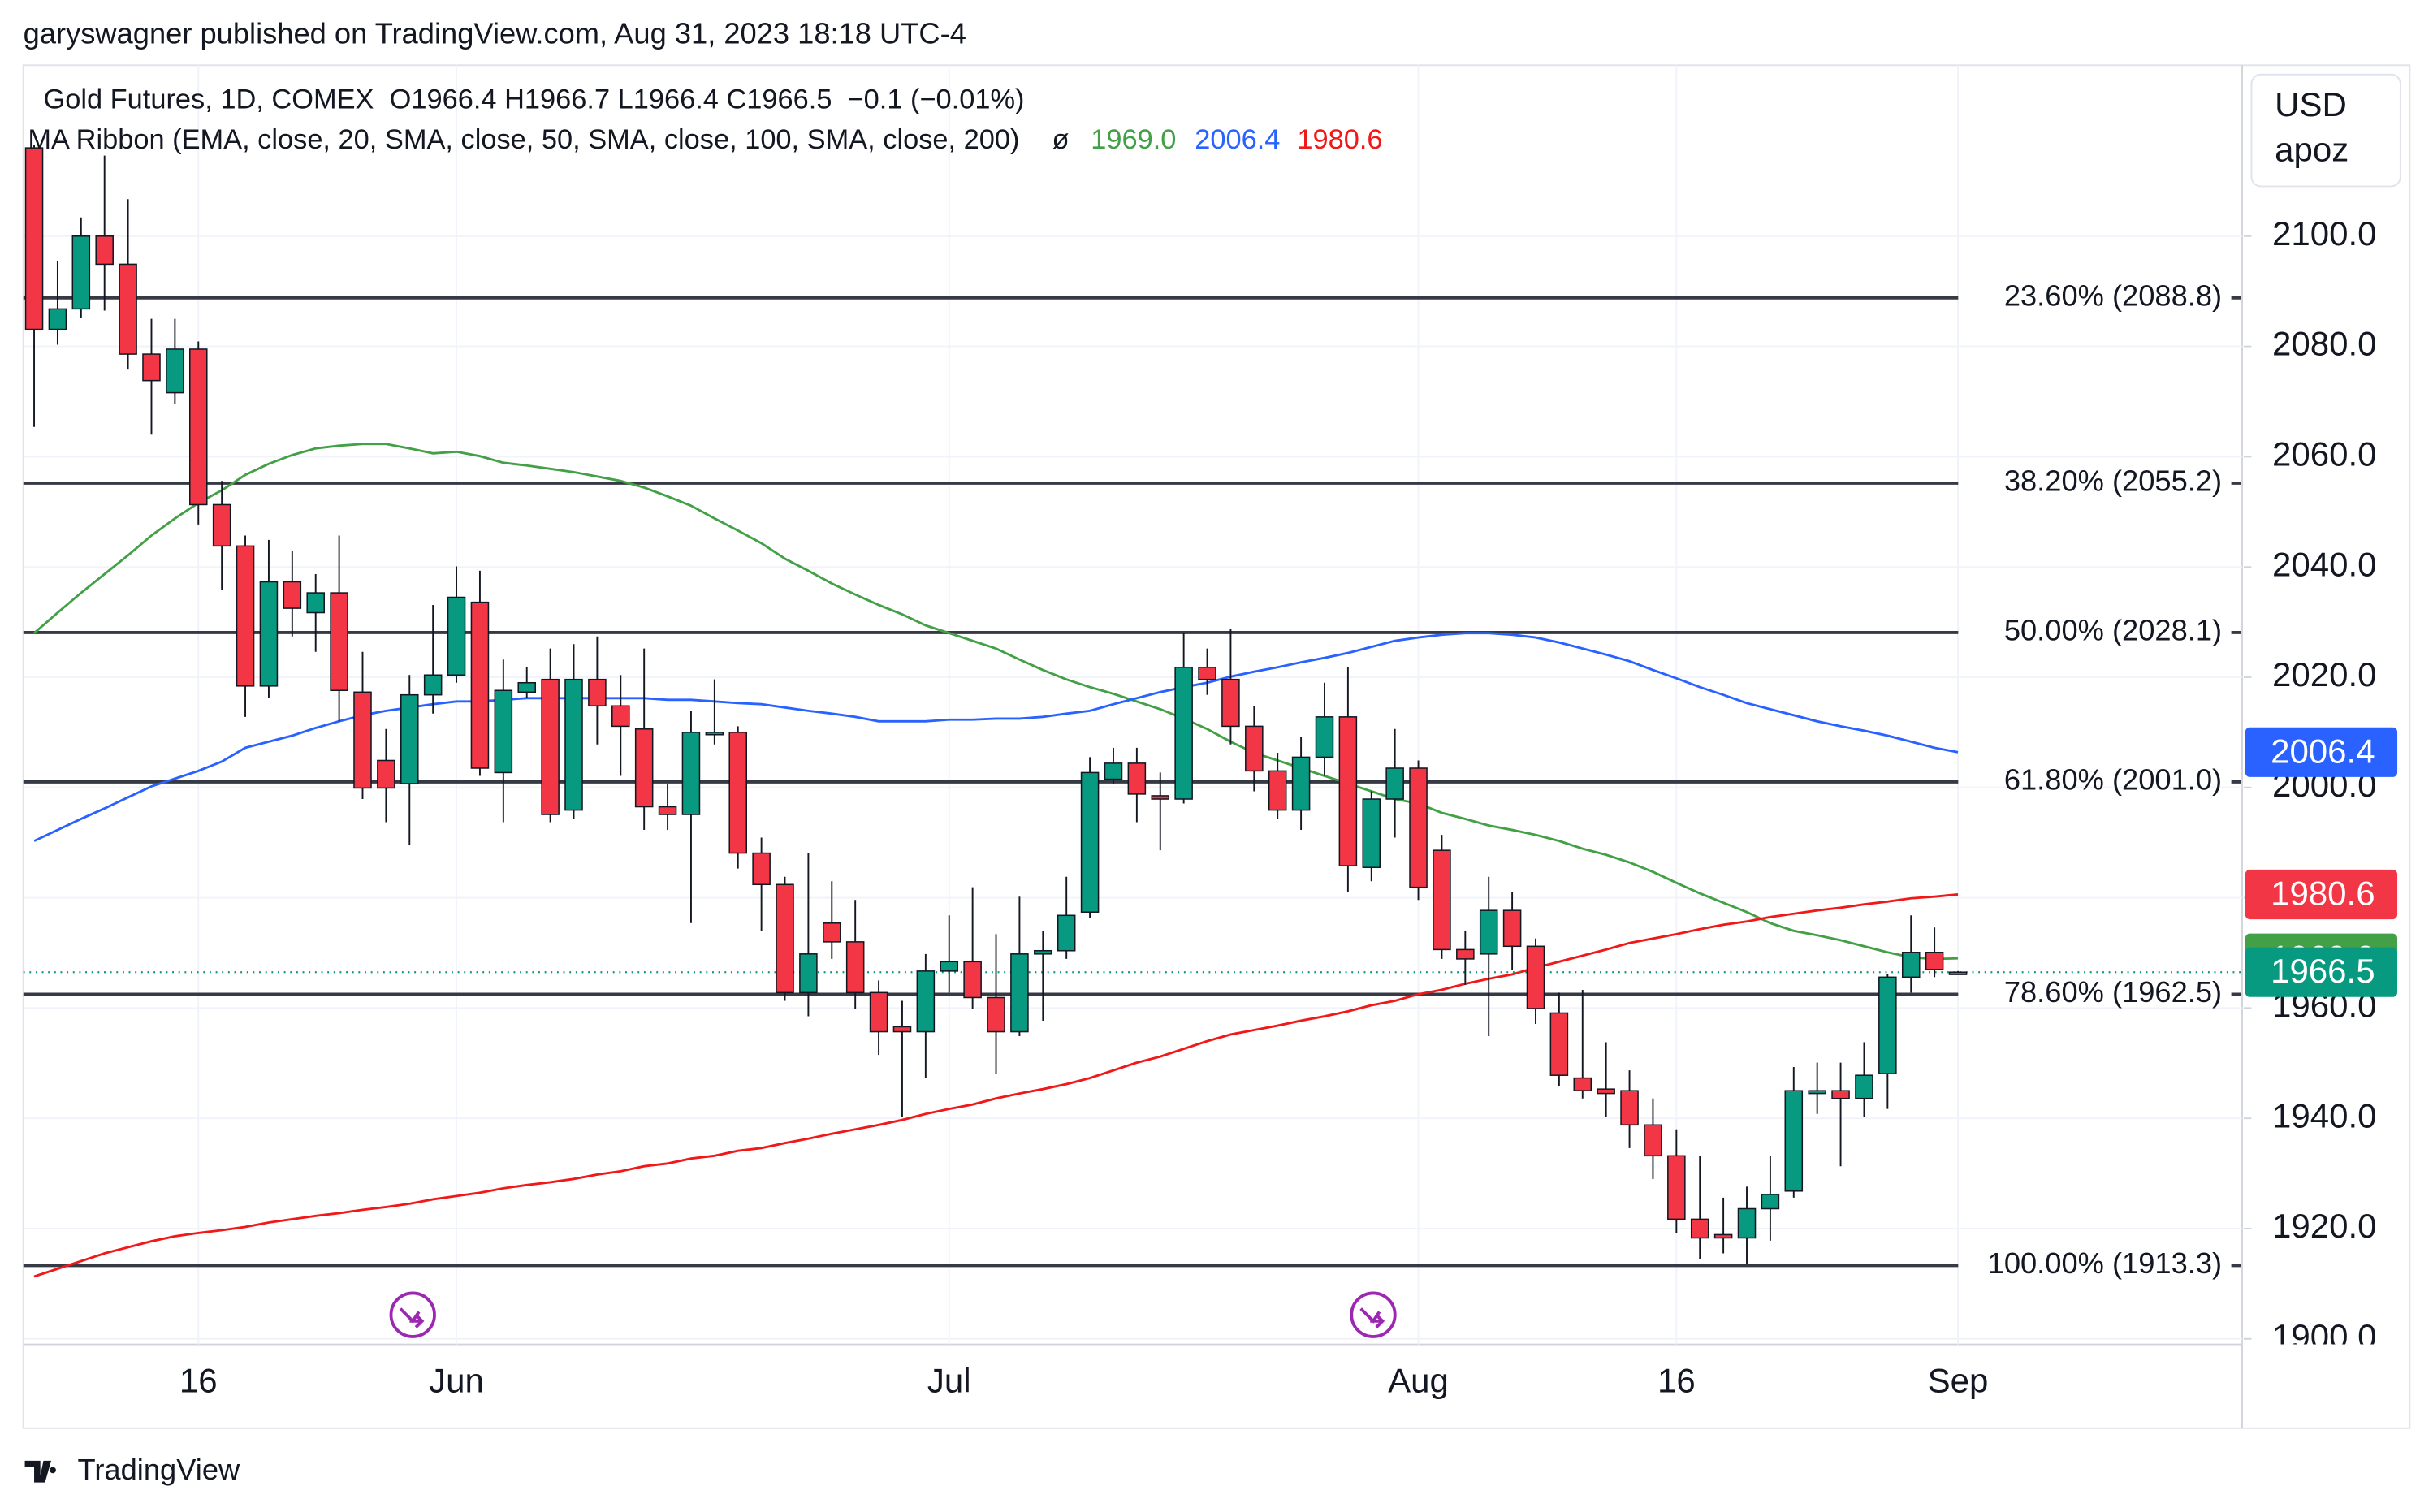 The image size is (2433, 1512). I want to click on ohlc: O1966.4 H1966.7 L1966.4 C1966.5, so click(611, 99).